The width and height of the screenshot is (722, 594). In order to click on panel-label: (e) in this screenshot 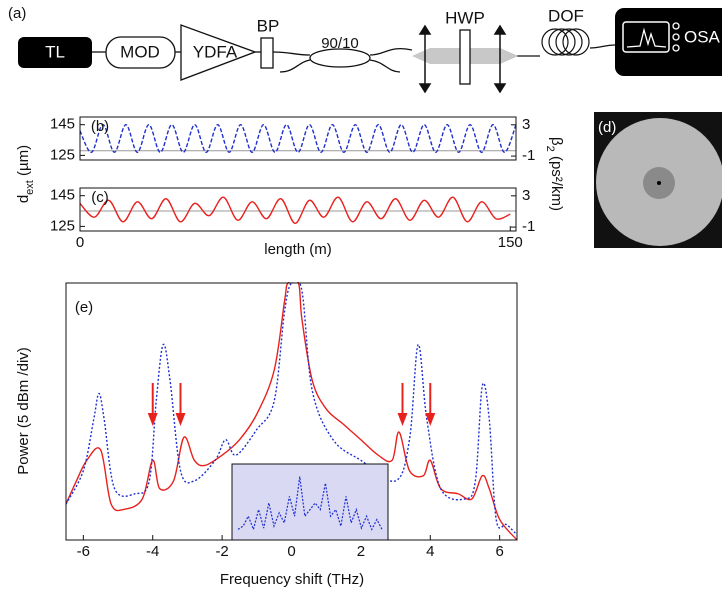, I will do `click(84, 307)`.